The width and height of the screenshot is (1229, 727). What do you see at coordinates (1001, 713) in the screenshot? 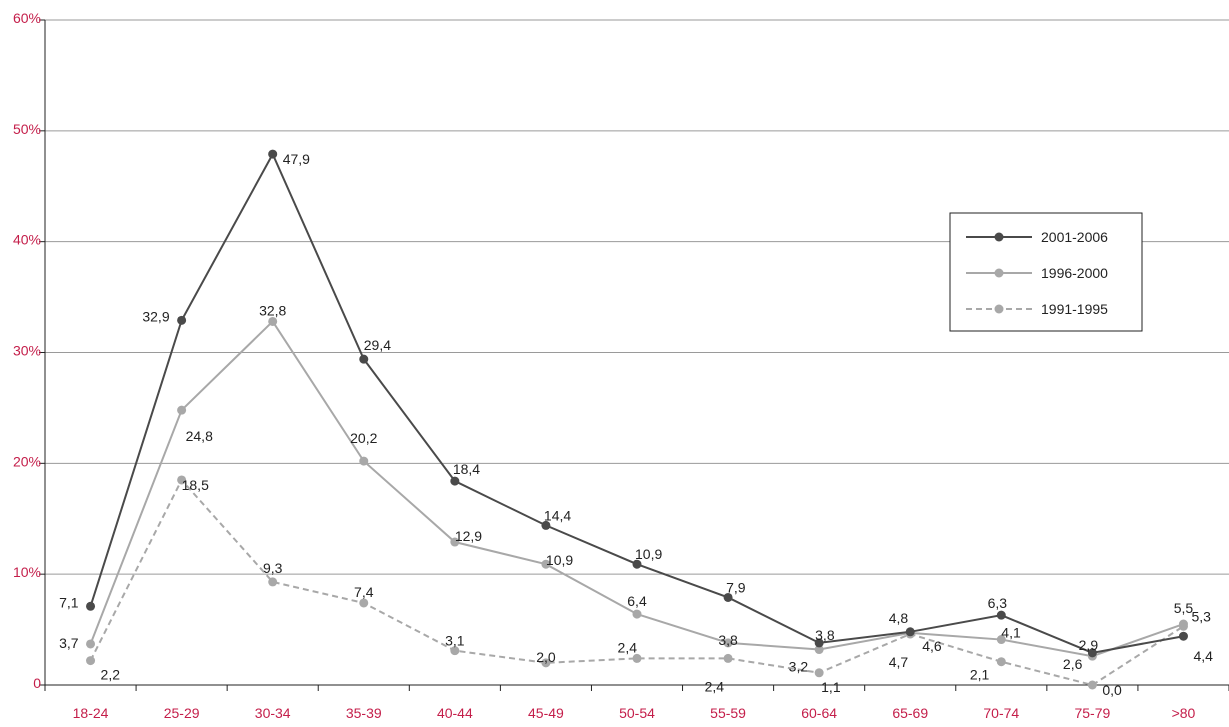
I see `x-tick-label: 70-74` at bounding box center [1001, 713].